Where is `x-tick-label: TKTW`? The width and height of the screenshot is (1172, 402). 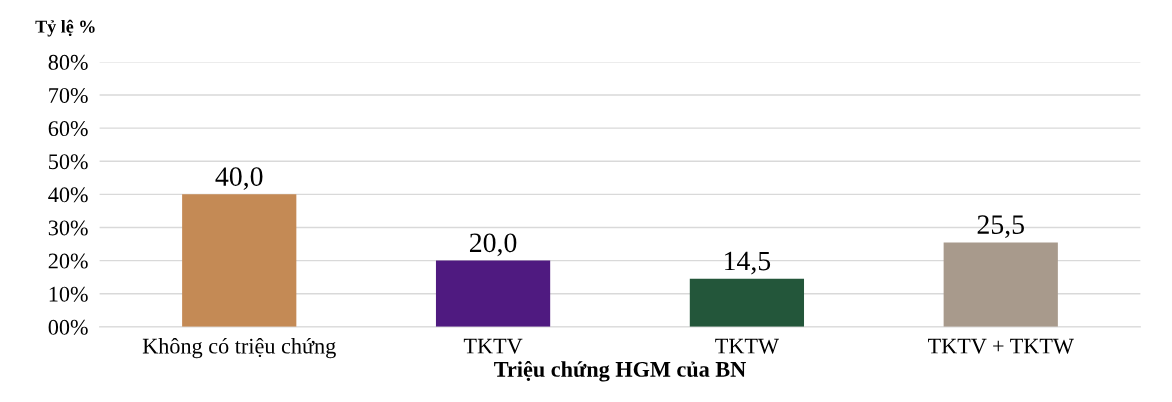
x-tick-label: TKTW is located at coordinates (747, 346).